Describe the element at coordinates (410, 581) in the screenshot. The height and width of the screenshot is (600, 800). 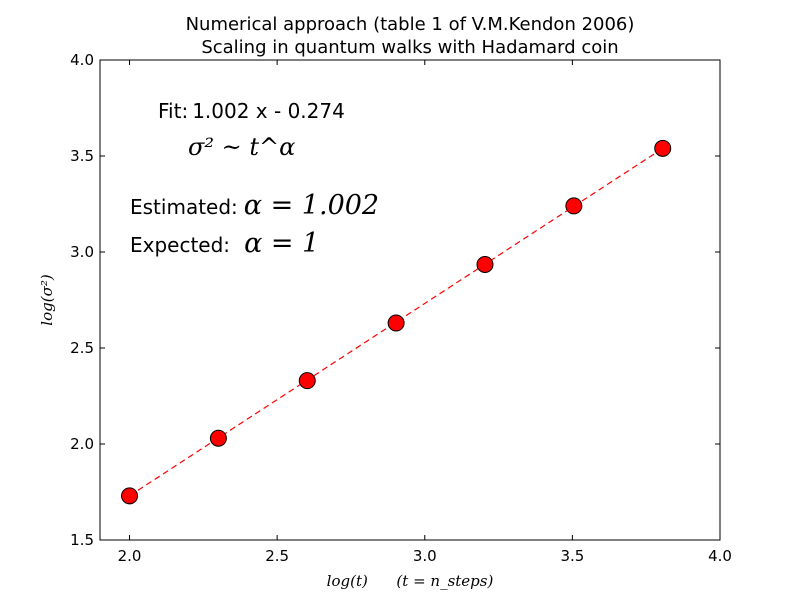
I see `x-axis-label: log(t) (t = n_steps)` at that location.